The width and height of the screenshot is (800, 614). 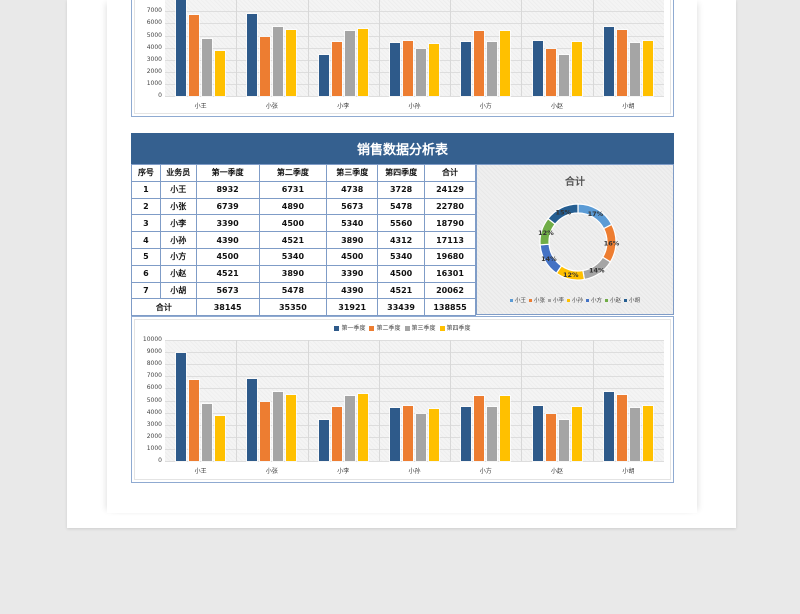 I want to click on row-q4: 4312, so click(x=401, y=240).